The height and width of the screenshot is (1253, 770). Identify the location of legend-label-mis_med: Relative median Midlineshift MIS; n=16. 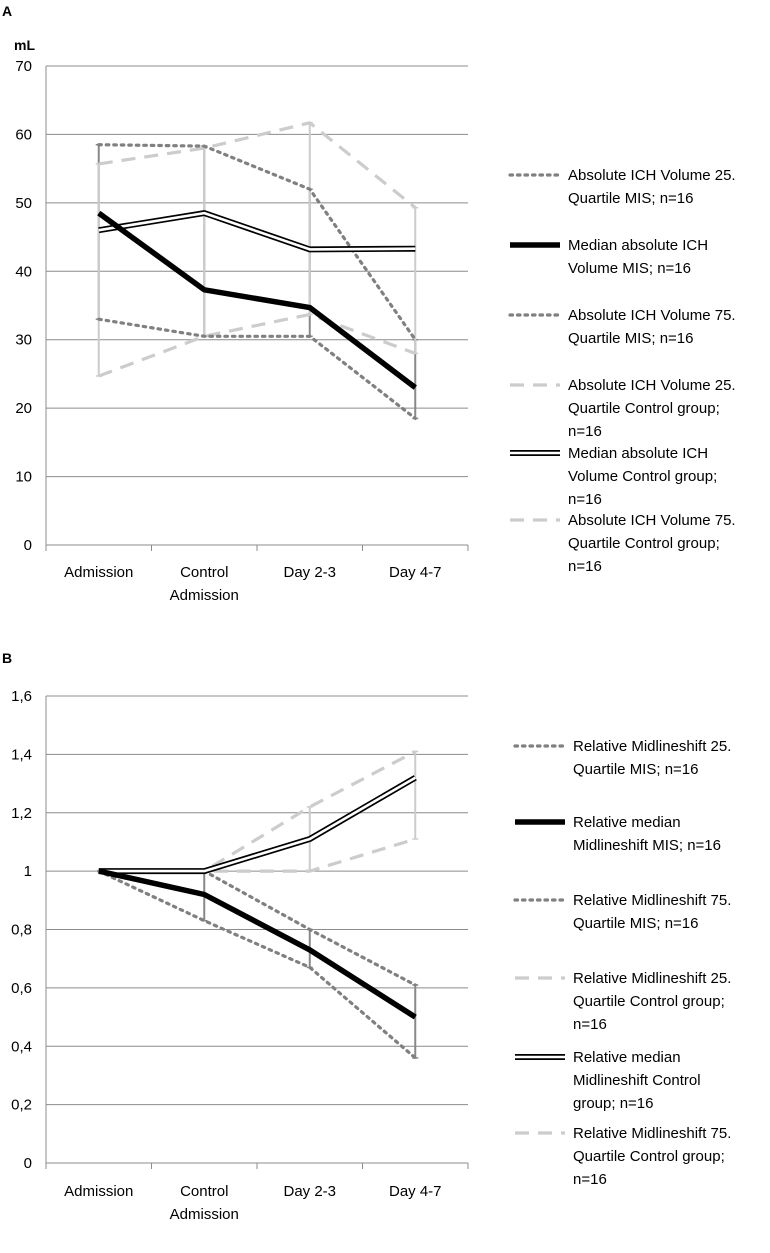
(647, 834).